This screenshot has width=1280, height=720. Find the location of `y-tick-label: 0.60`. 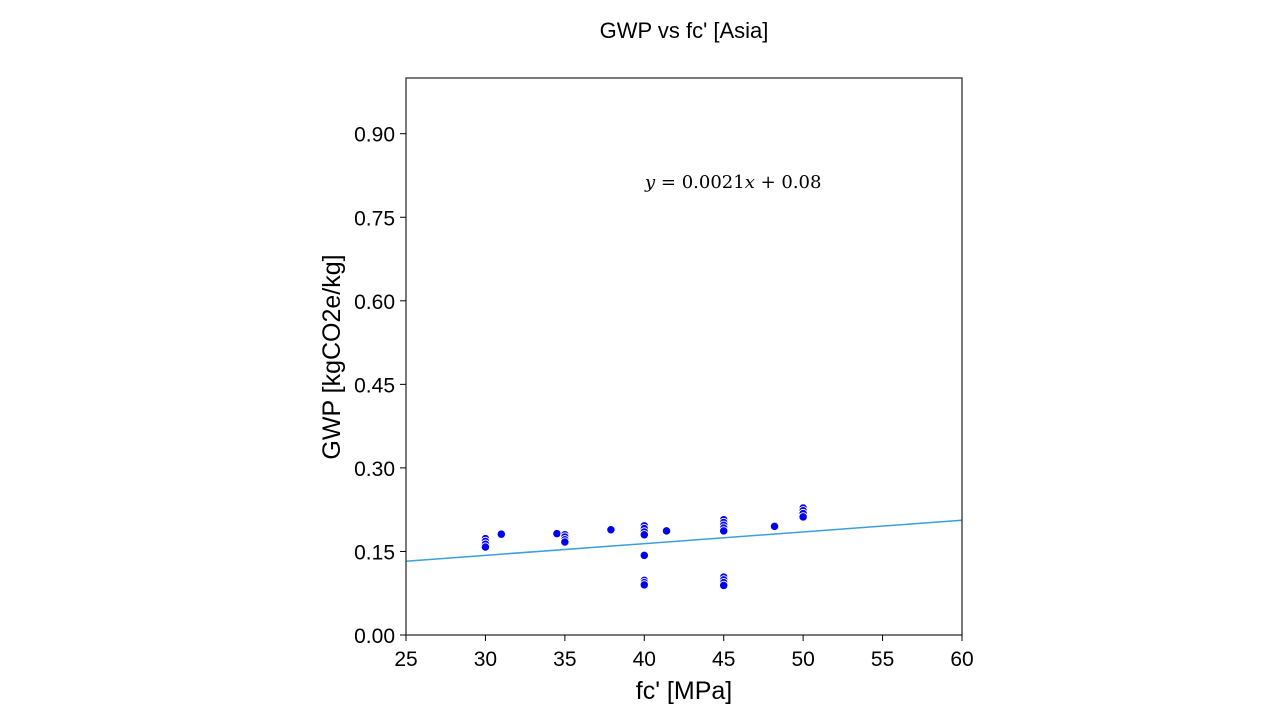

y-tick-label: 0.60 is located at coordinates (374, 302).